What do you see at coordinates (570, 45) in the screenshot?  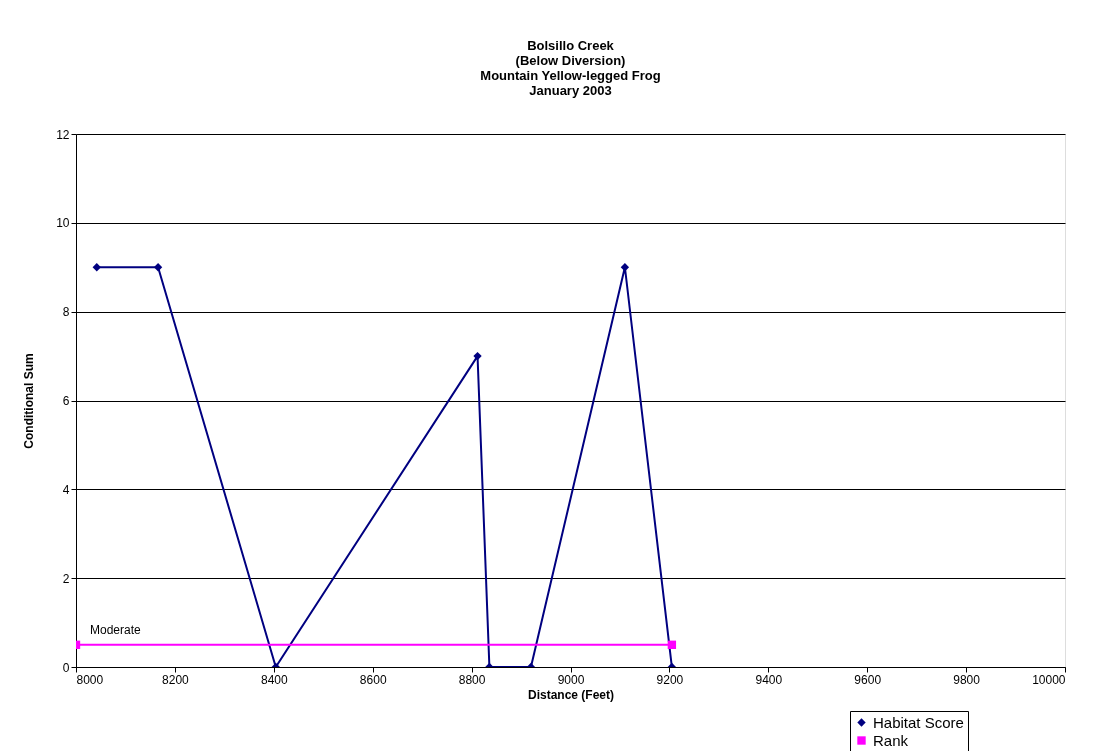 I see `text: Bolsillo Creek` at bounding box center [570, 45].